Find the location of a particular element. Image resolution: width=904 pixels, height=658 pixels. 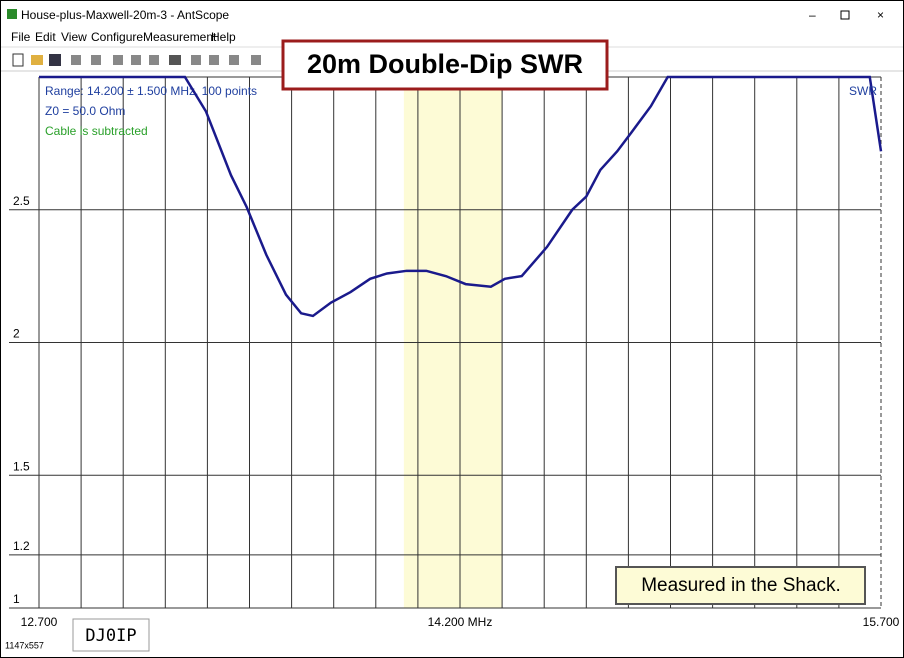

x-tick-label: 15.700 is located at coordinates (881, 622).